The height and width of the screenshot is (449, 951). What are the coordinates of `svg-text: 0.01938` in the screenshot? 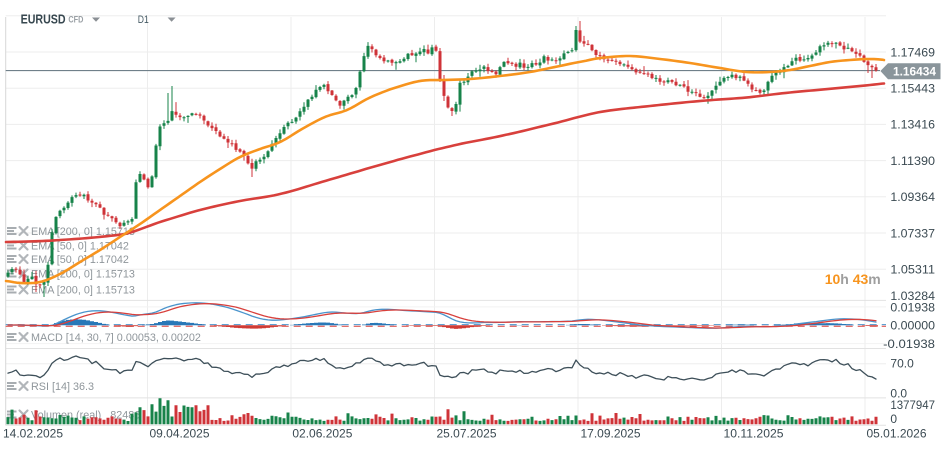 It's located at (912, 308).